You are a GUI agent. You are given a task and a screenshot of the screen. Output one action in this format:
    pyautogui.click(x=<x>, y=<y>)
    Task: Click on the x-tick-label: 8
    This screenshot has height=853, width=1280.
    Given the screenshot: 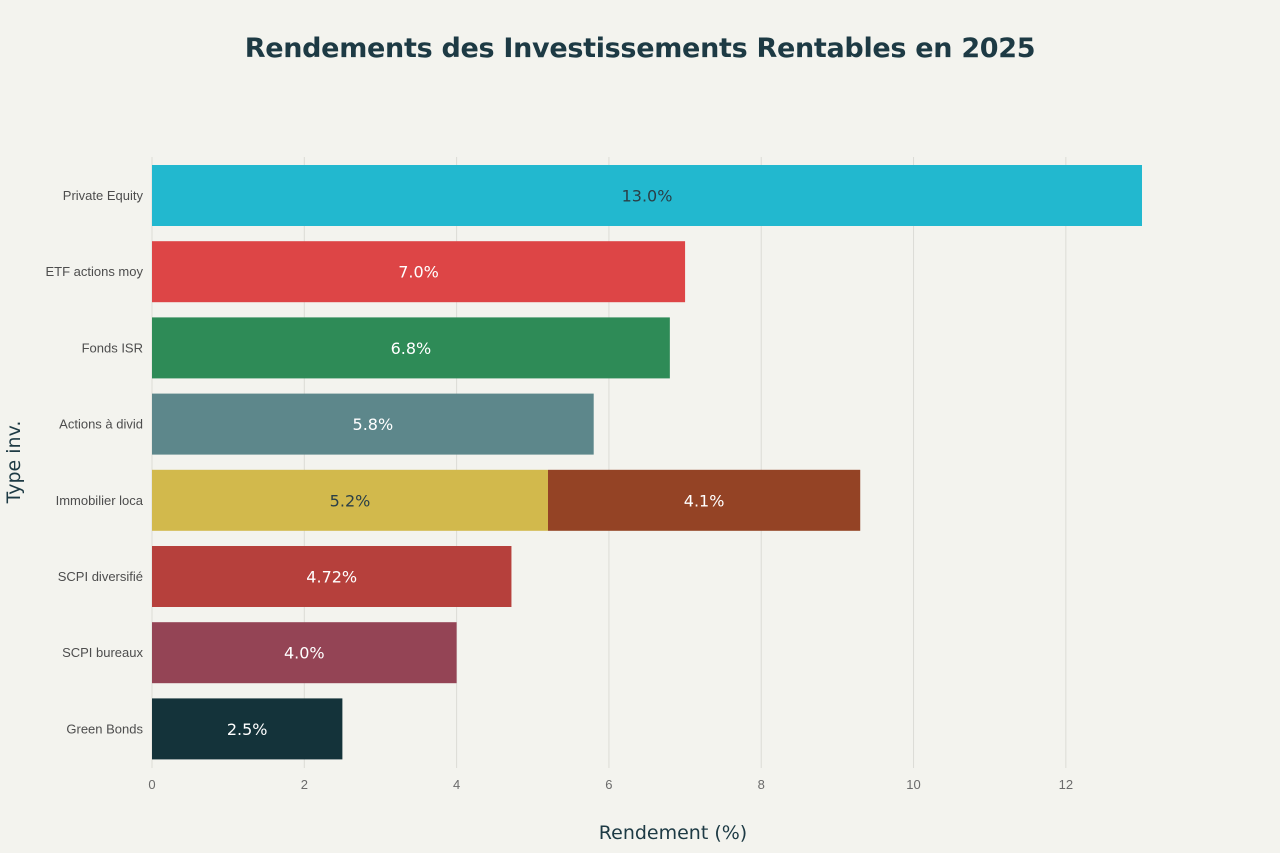 What is the action you would take?
    pyautogui.click(x=761, y=784)
    